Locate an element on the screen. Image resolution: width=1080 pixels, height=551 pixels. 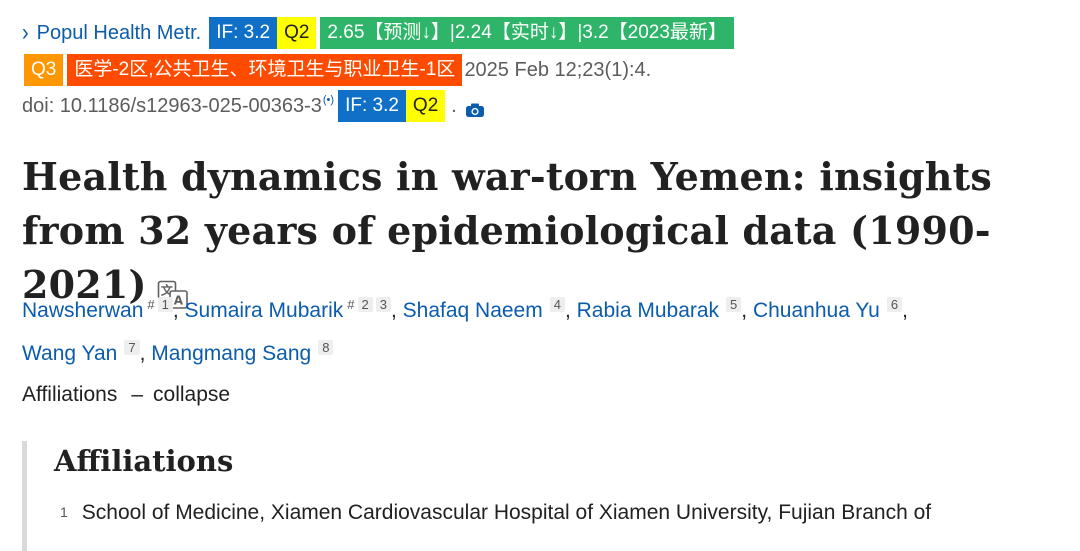
camera-icon is located at coordinates (475, 109).